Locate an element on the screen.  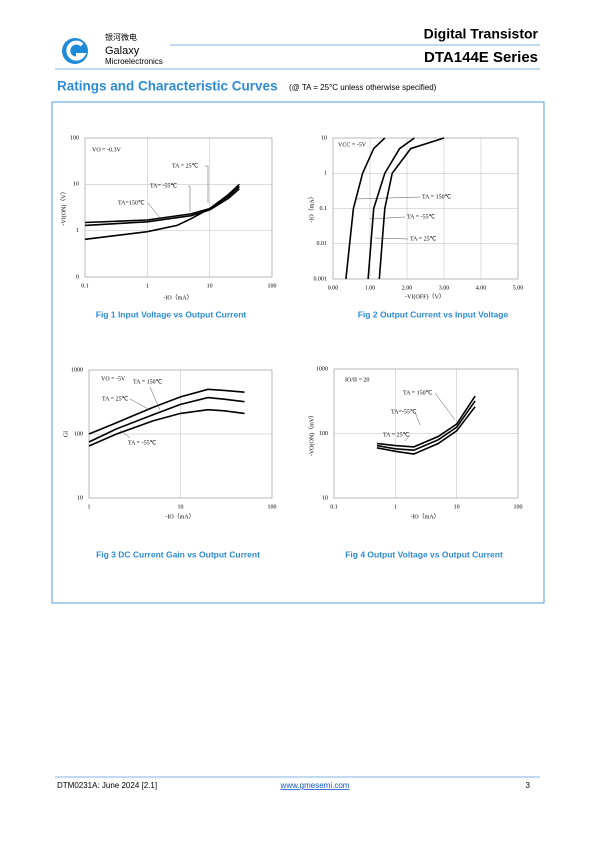
figure-caption: Fig 2 Output Current vs Input Voltage is located at coordinates (433, 314).